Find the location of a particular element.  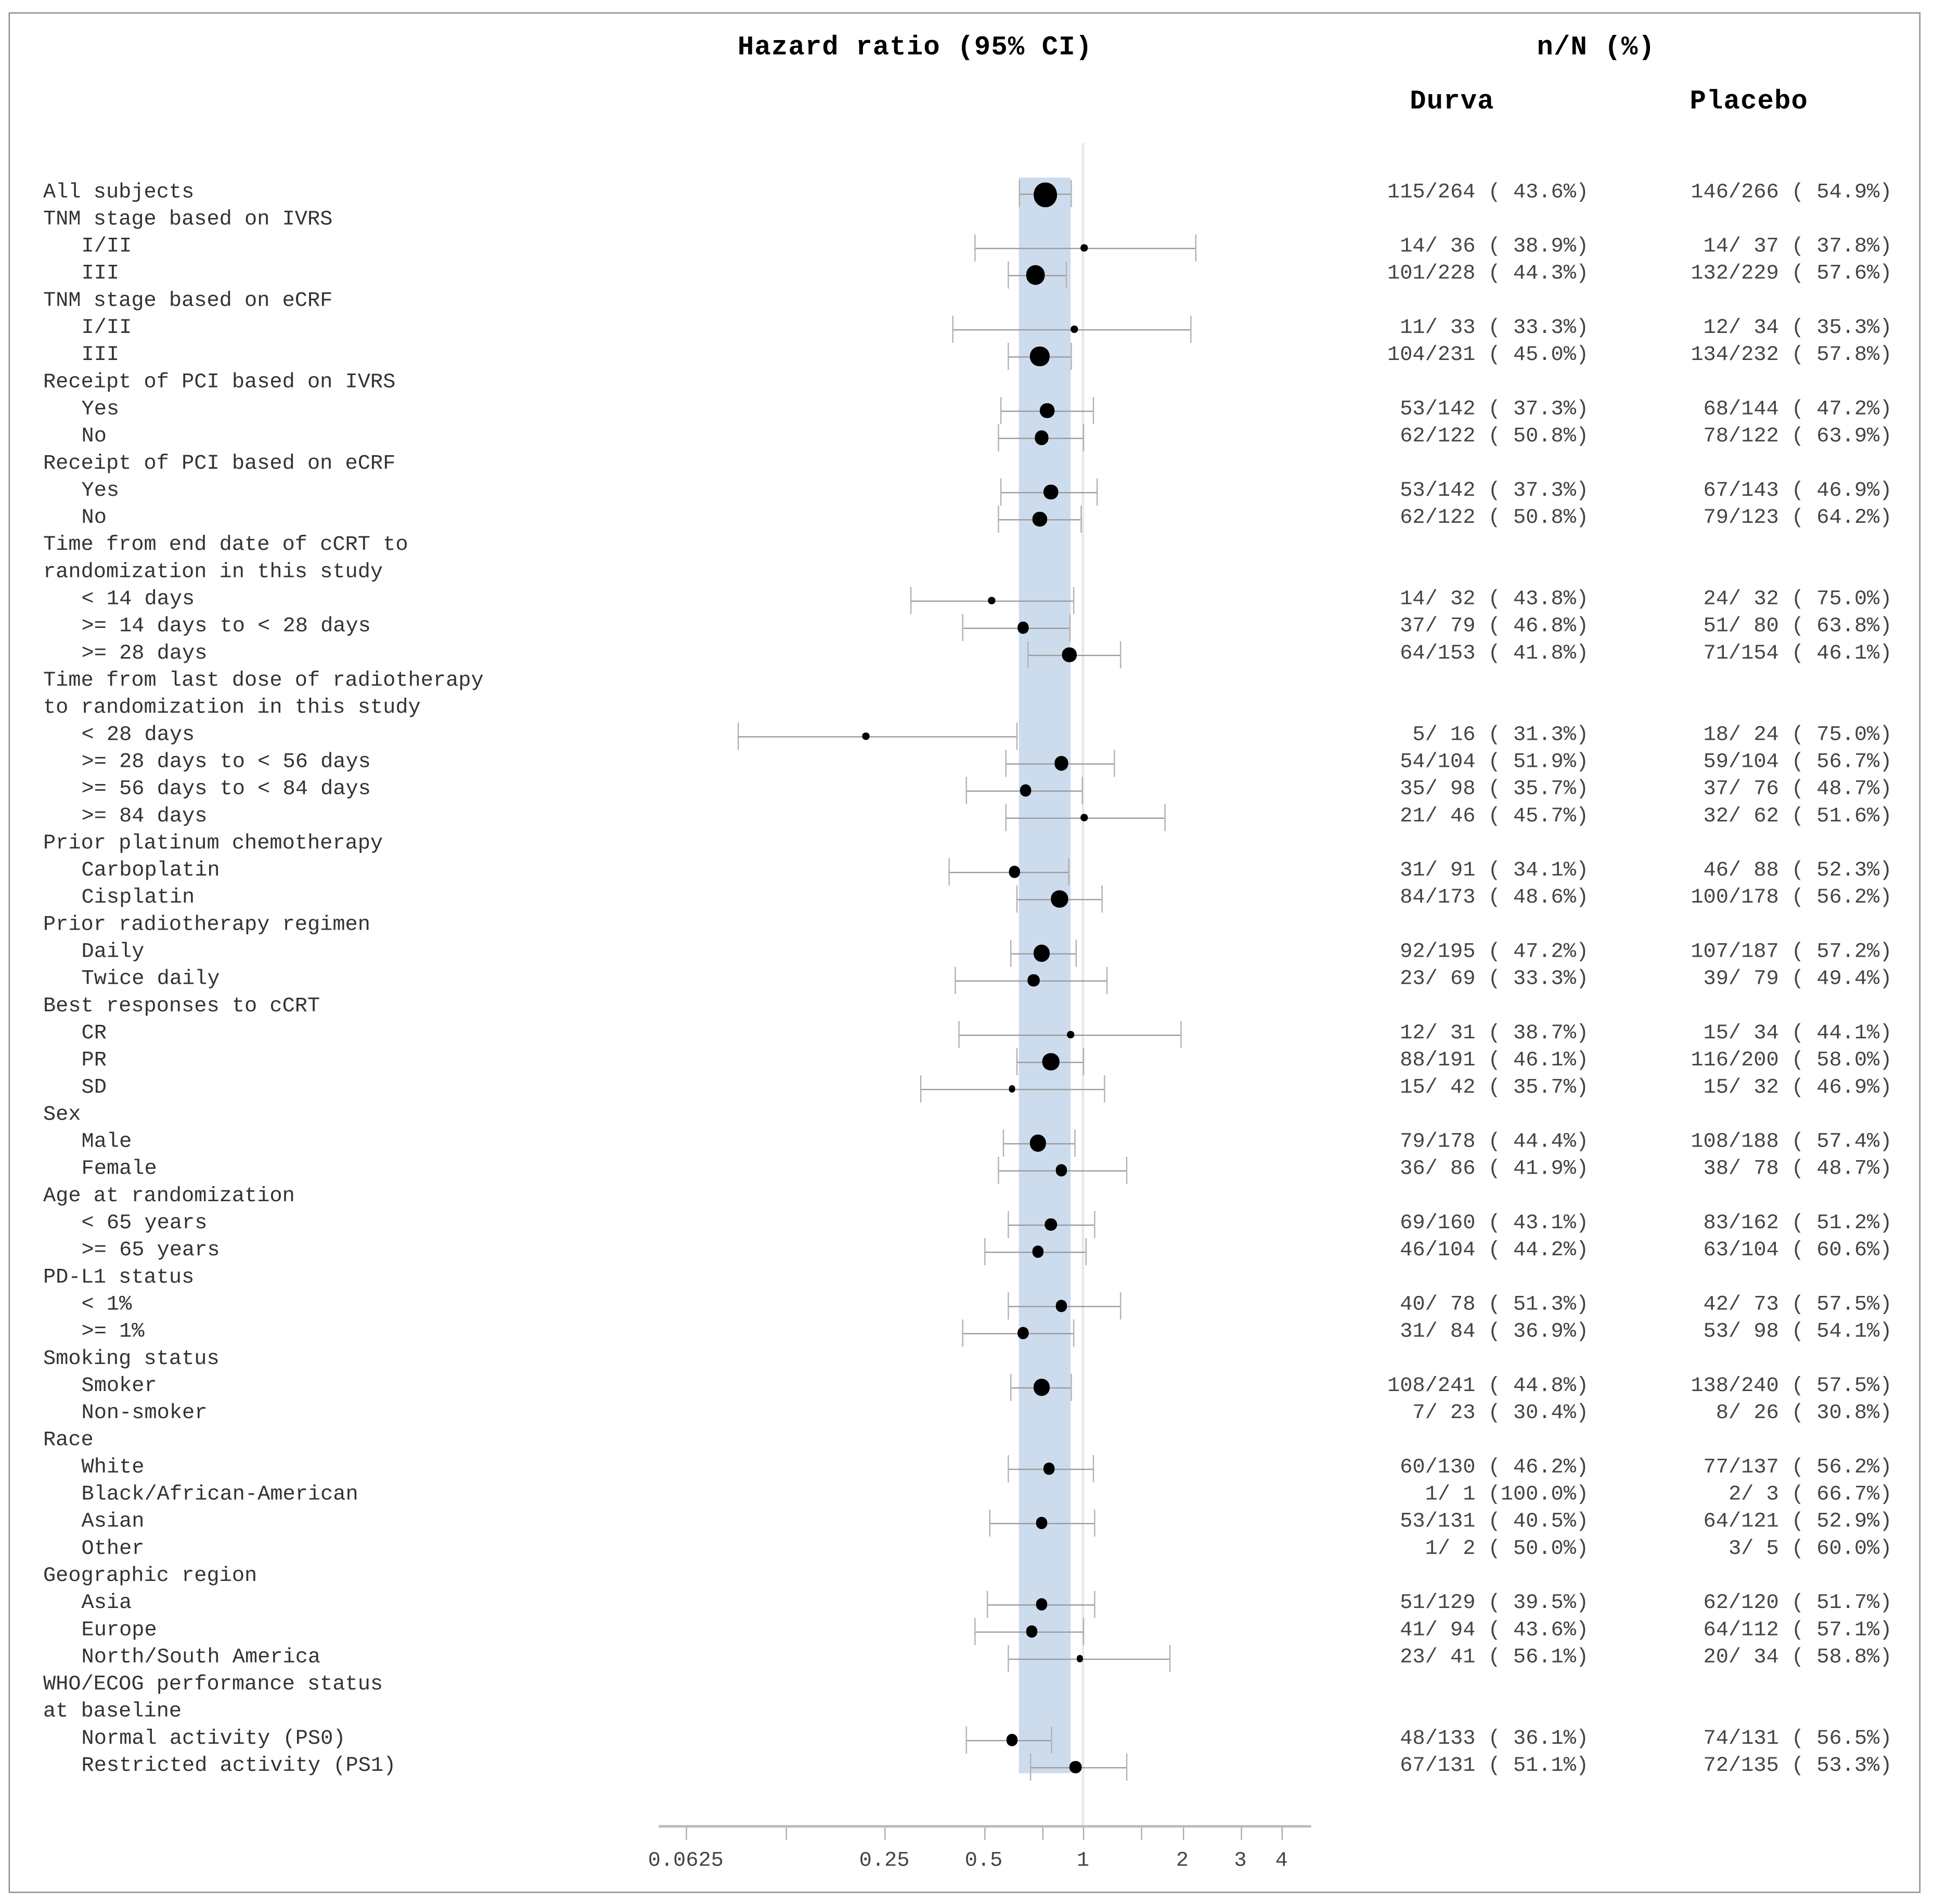

durva-n-over-n: 54/104 ( 51.9%) is located at coordinates (1494, 763).